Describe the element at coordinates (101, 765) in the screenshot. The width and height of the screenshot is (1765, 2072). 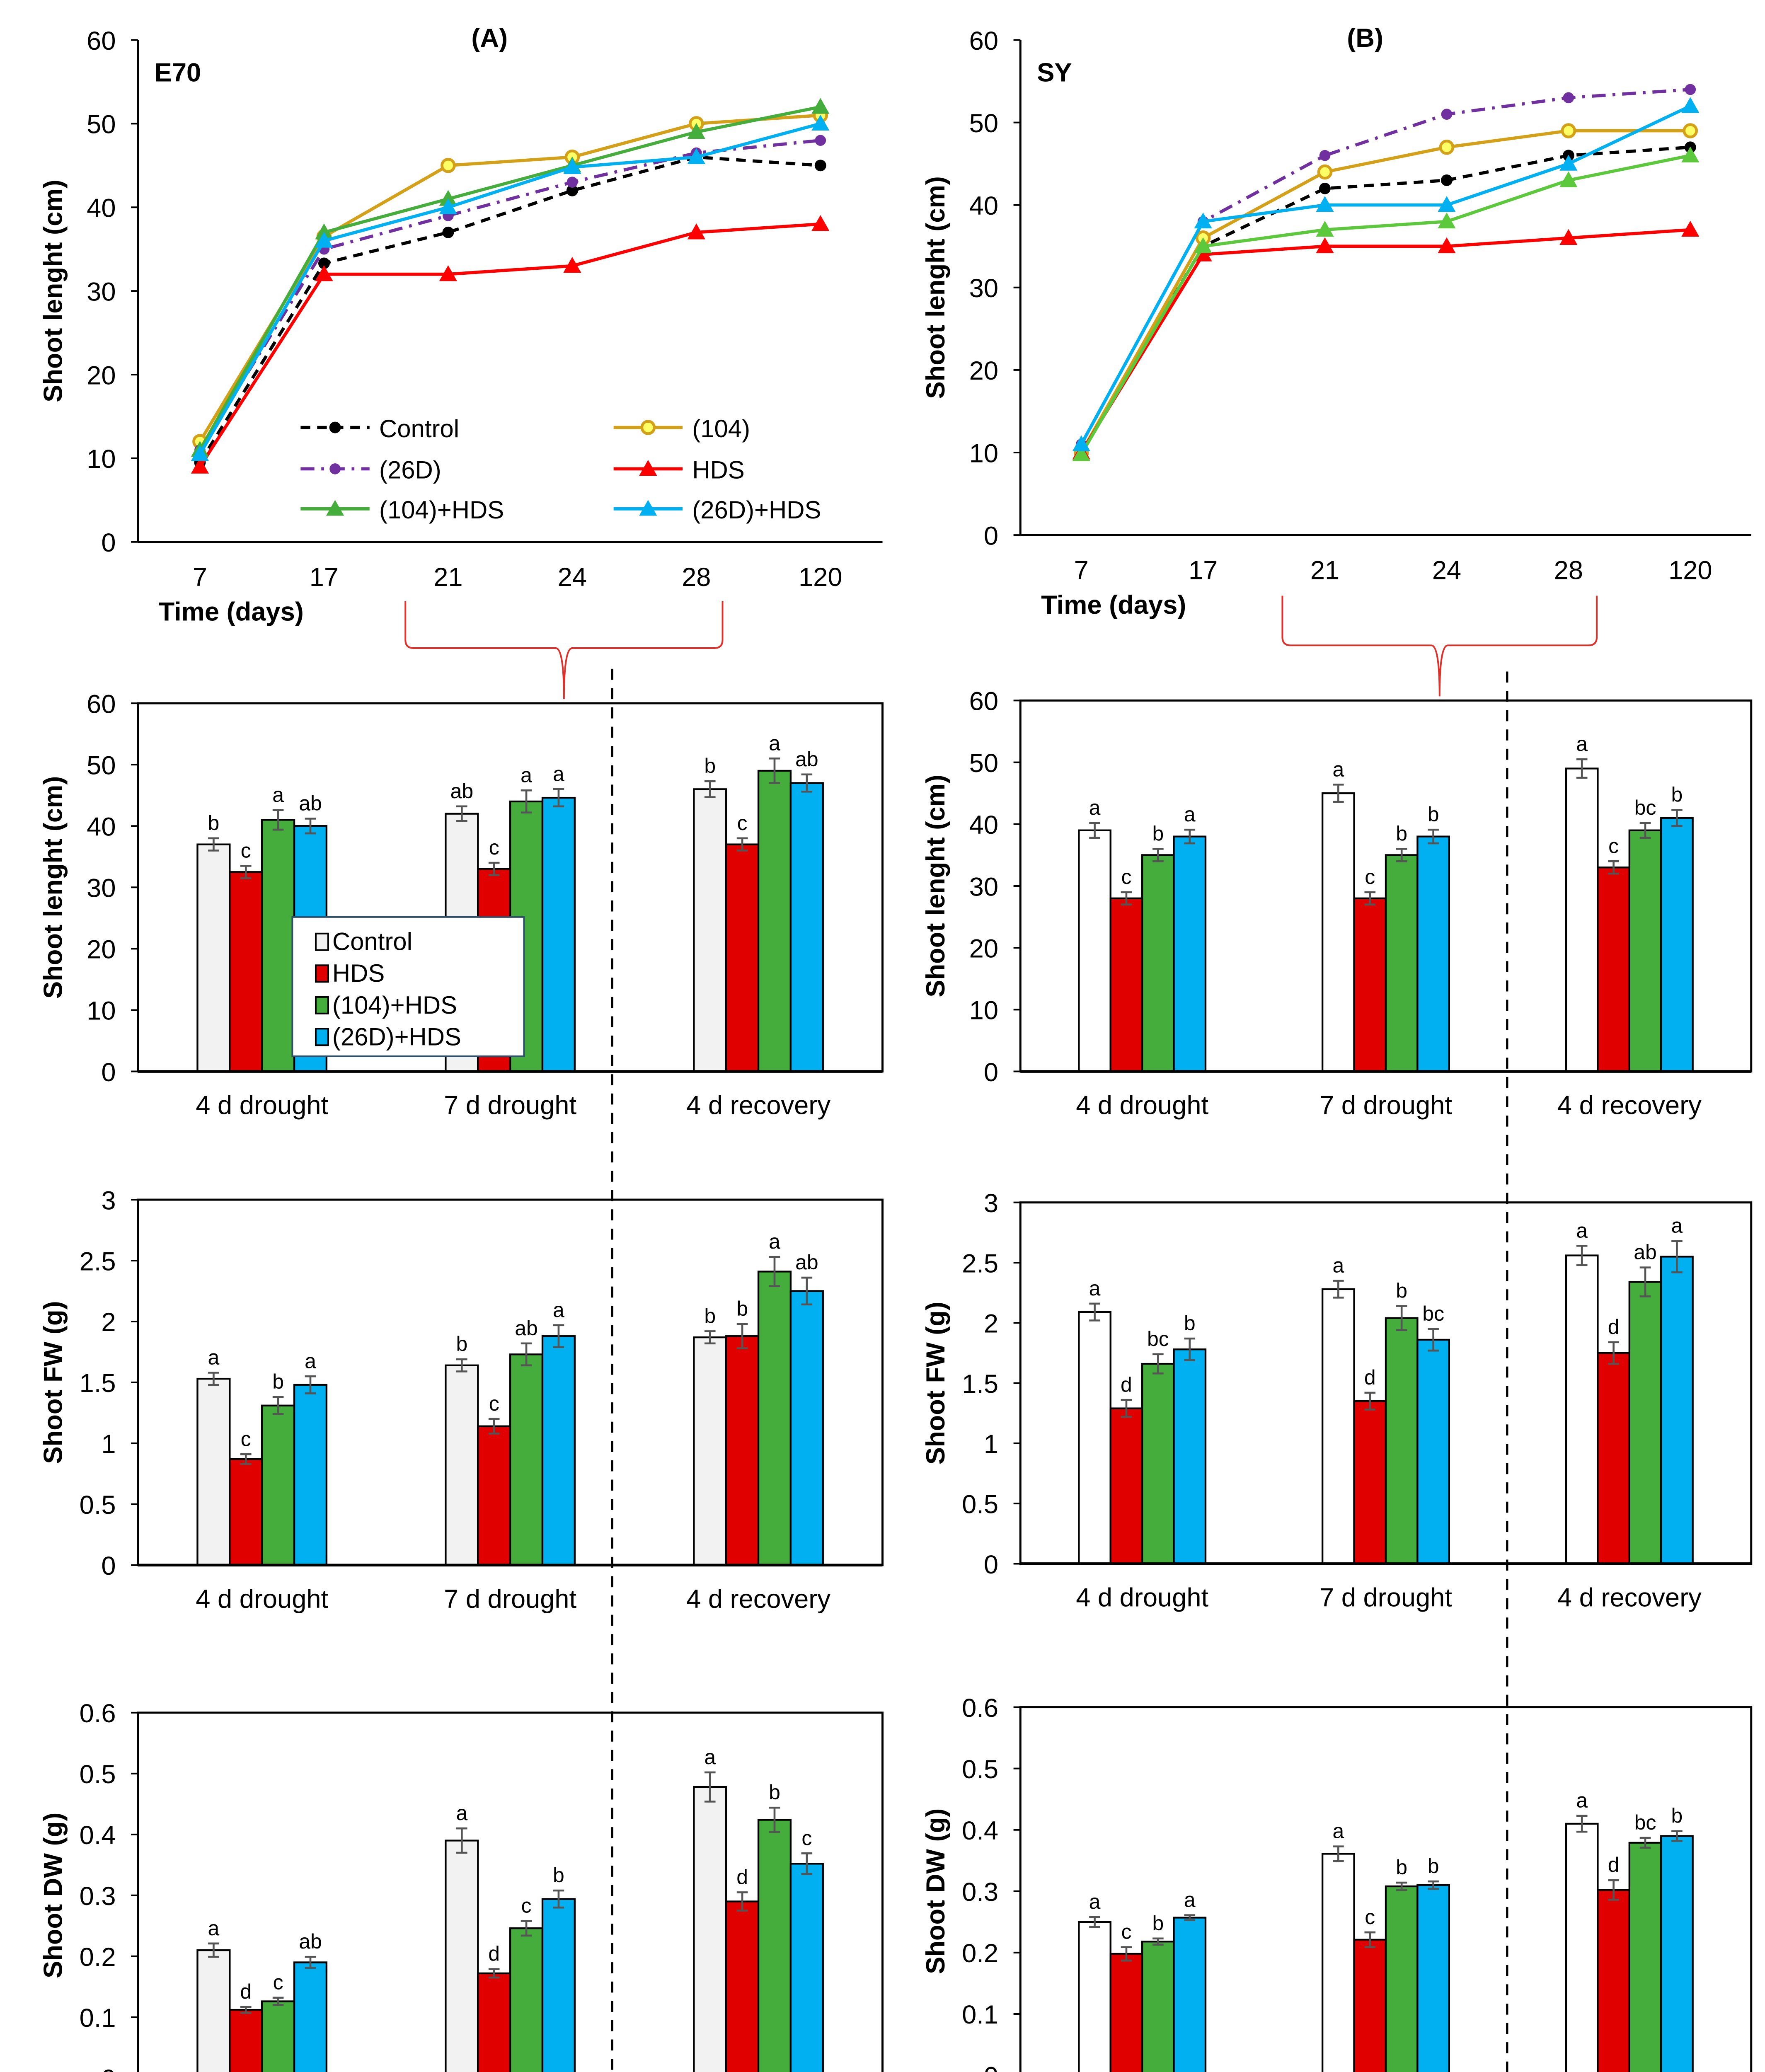
I see `y-tick-label: 50` at that location.